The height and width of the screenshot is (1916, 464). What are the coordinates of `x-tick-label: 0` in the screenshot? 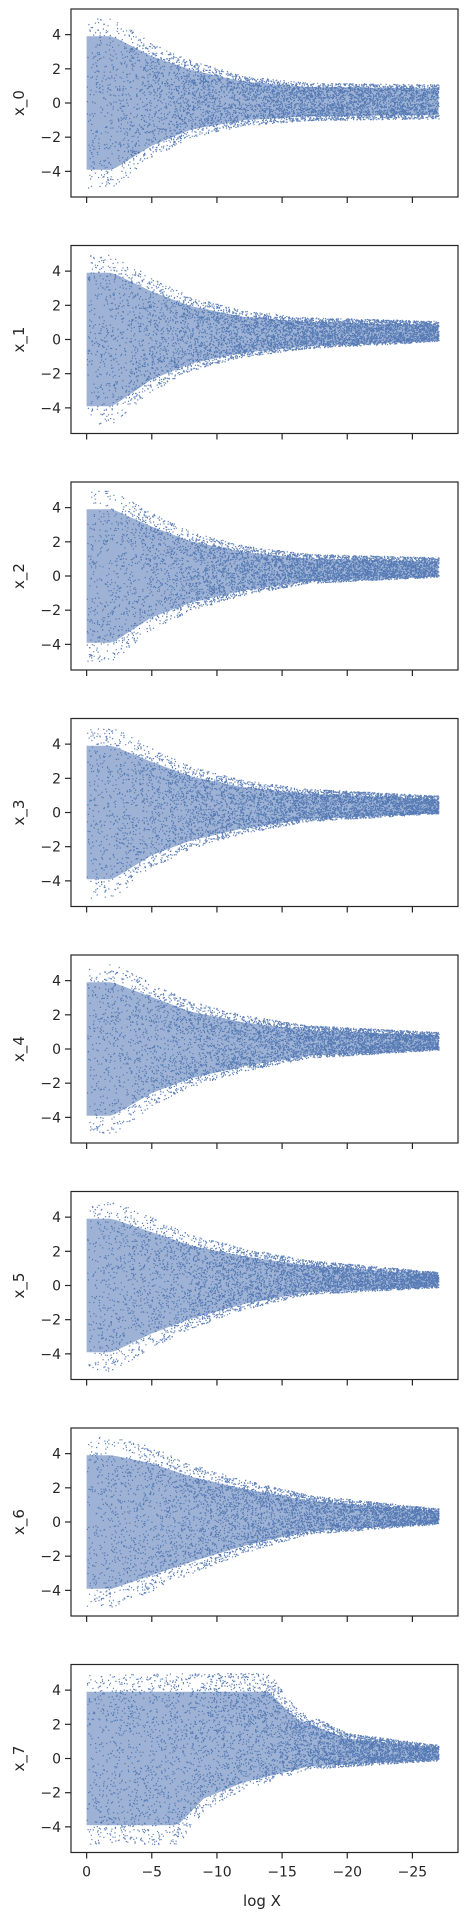 It's located at (86, 1873).